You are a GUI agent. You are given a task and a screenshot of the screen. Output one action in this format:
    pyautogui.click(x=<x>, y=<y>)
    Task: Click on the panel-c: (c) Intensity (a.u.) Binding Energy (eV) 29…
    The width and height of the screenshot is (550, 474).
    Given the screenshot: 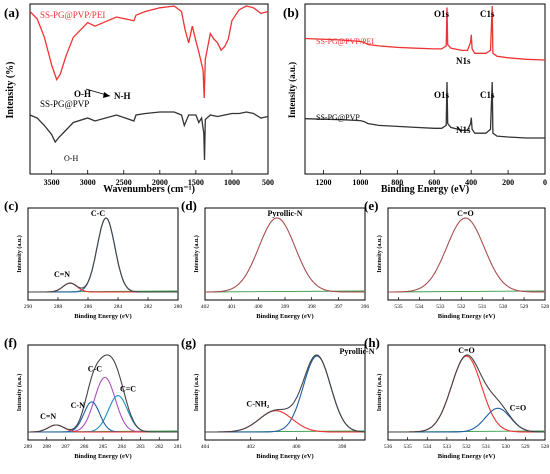 What is the action you would take?
    pyautogui.click(x=93, y=259)
    